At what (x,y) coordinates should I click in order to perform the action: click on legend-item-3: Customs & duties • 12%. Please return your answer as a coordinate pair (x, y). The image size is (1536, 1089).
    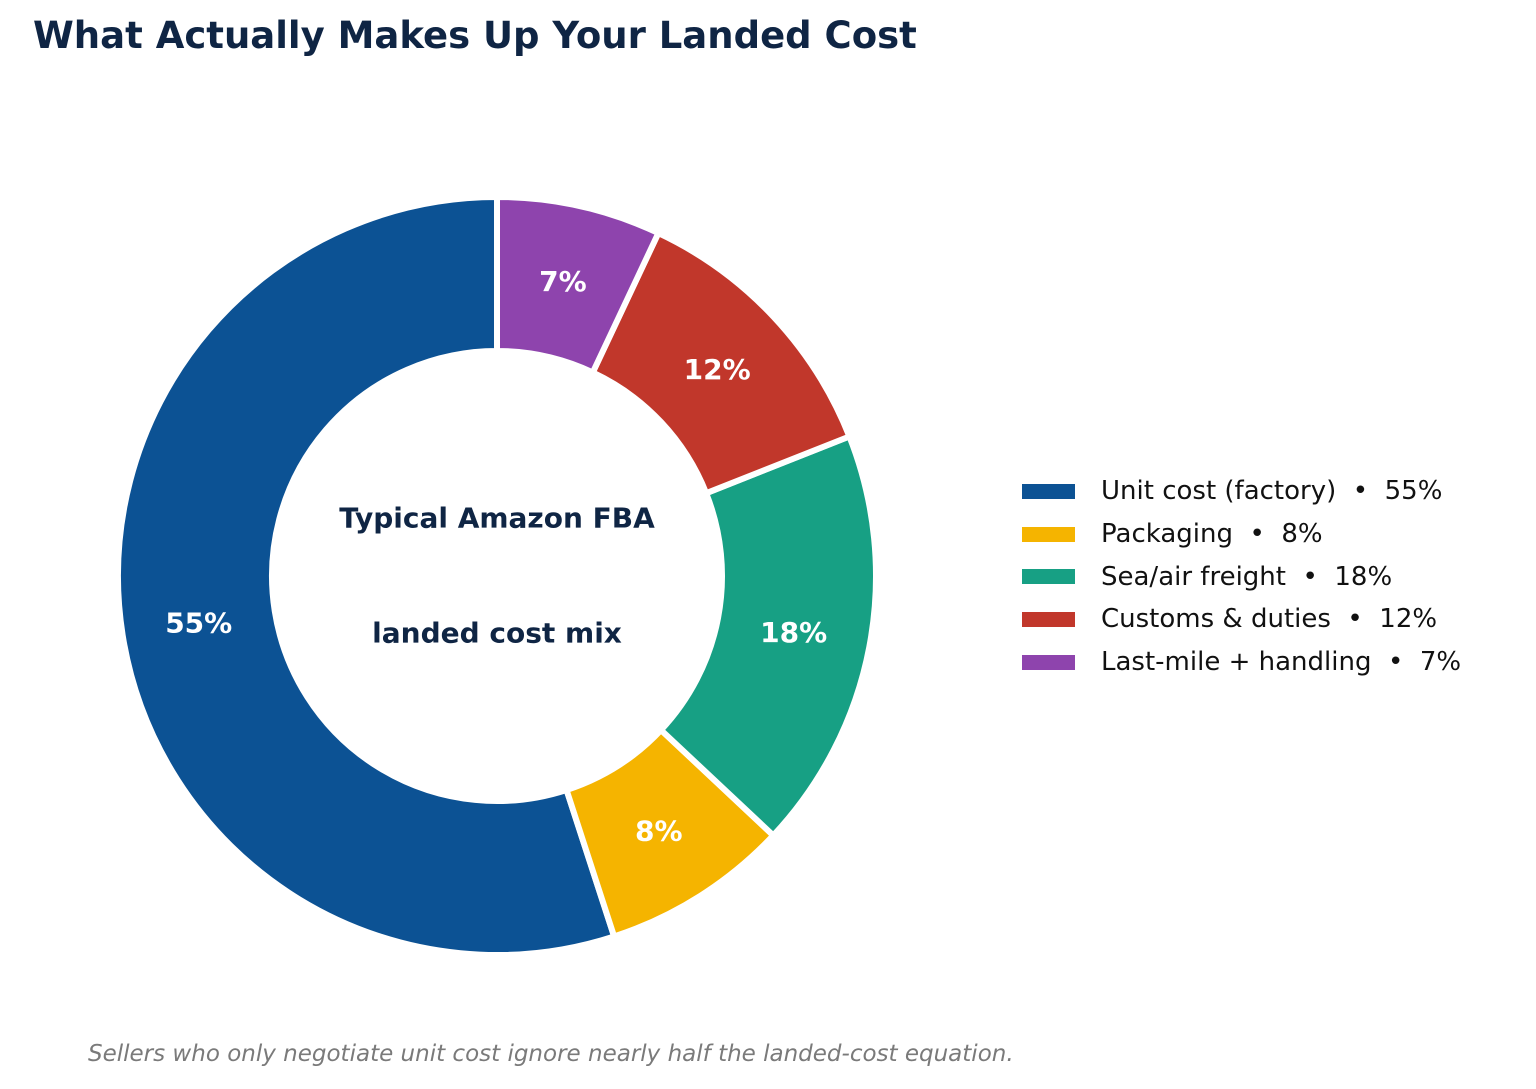
    Looking at the image, I should click on (1241, 619).